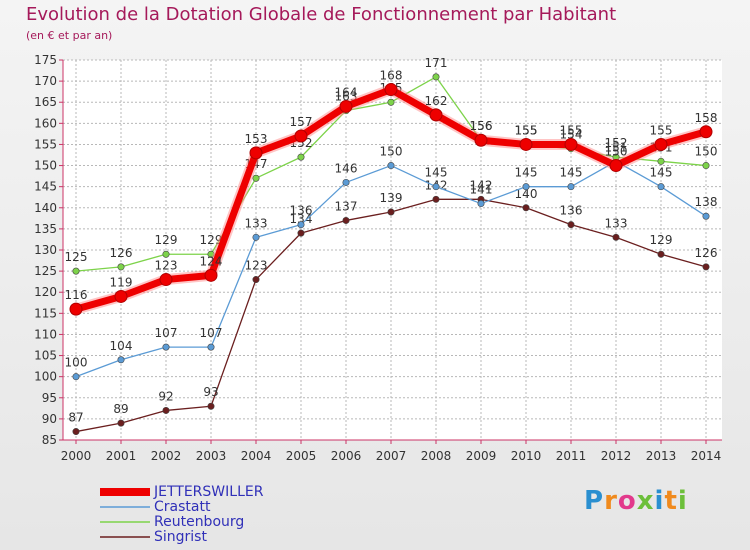  What do you see at coordinates (256, 456) in the screenshot?
I see `x-tick-label: 2004` at bounding box center [256, 456].